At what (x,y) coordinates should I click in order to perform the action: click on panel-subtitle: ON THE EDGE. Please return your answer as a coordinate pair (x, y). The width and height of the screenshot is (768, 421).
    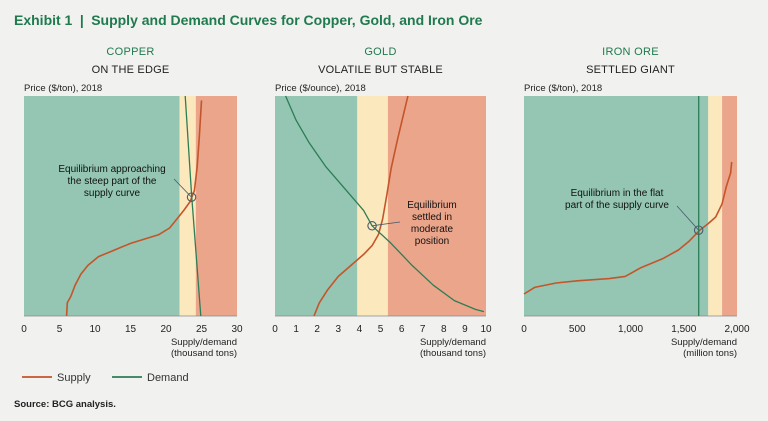
    Looking at the image, I should click on (131, 70).